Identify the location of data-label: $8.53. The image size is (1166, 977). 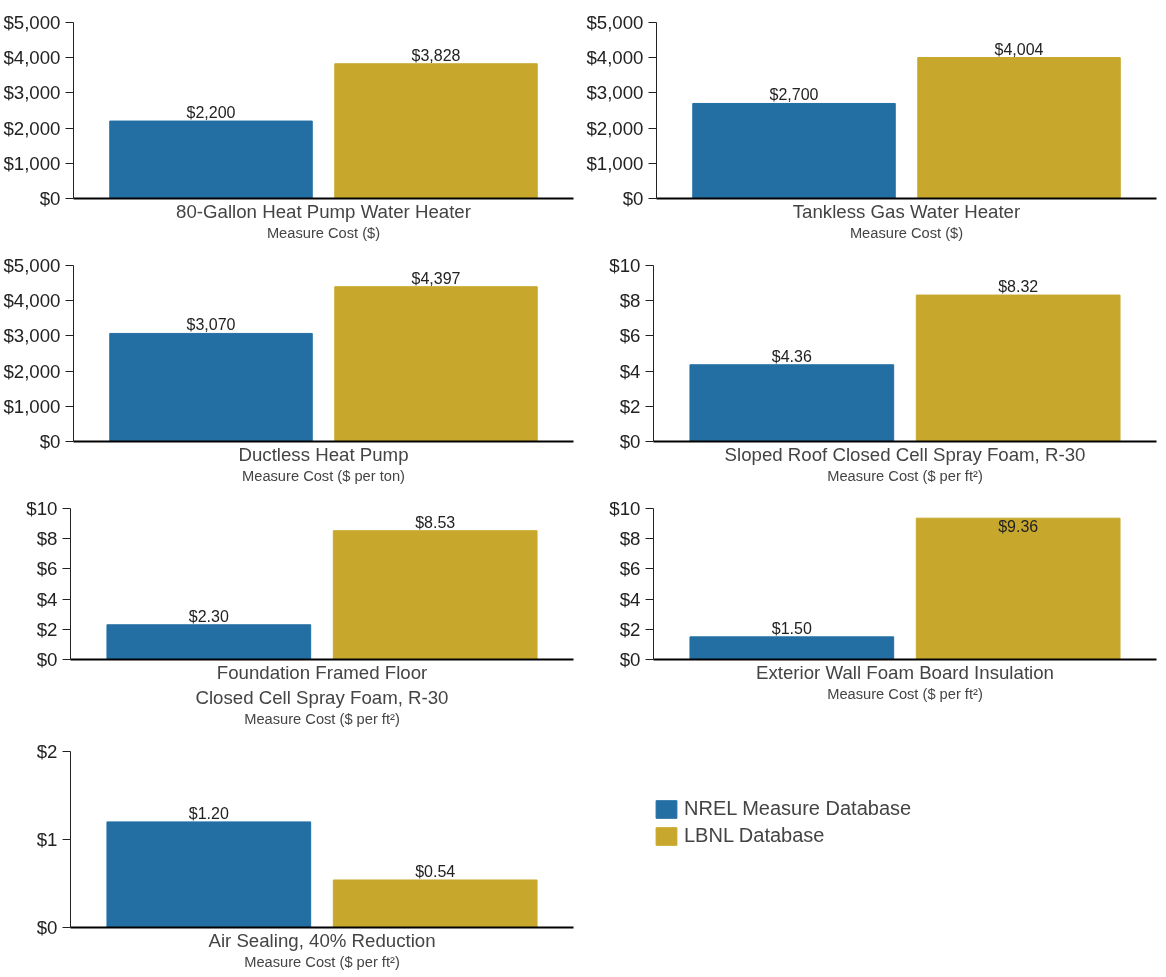
(435, 522).